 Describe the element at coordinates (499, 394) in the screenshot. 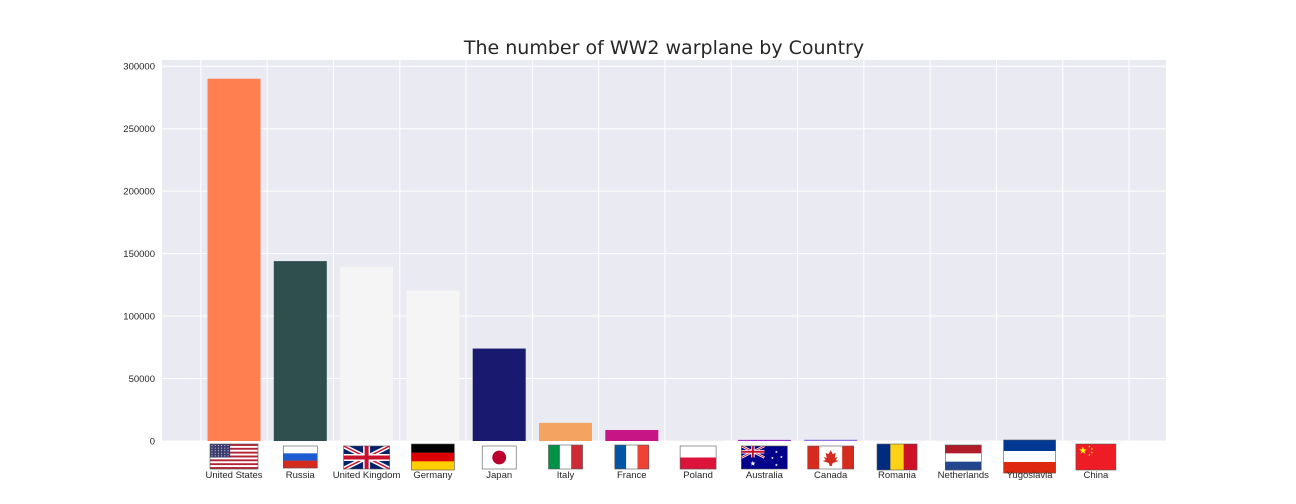

I see `bar-japan` at that location.